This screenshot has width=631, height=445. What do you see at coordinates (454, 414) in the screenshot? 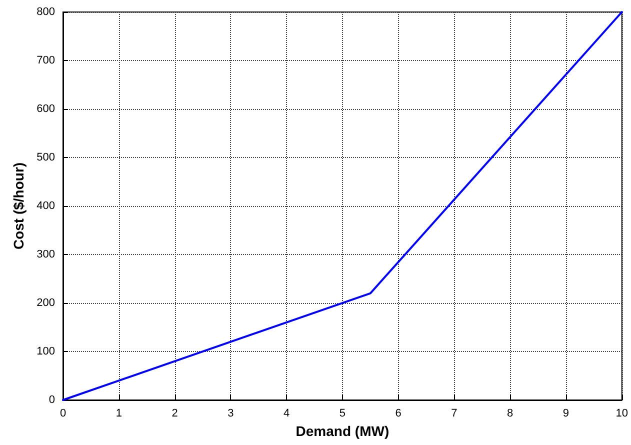
I see `x-tick-label: 7` at bounding box center [454, 414].